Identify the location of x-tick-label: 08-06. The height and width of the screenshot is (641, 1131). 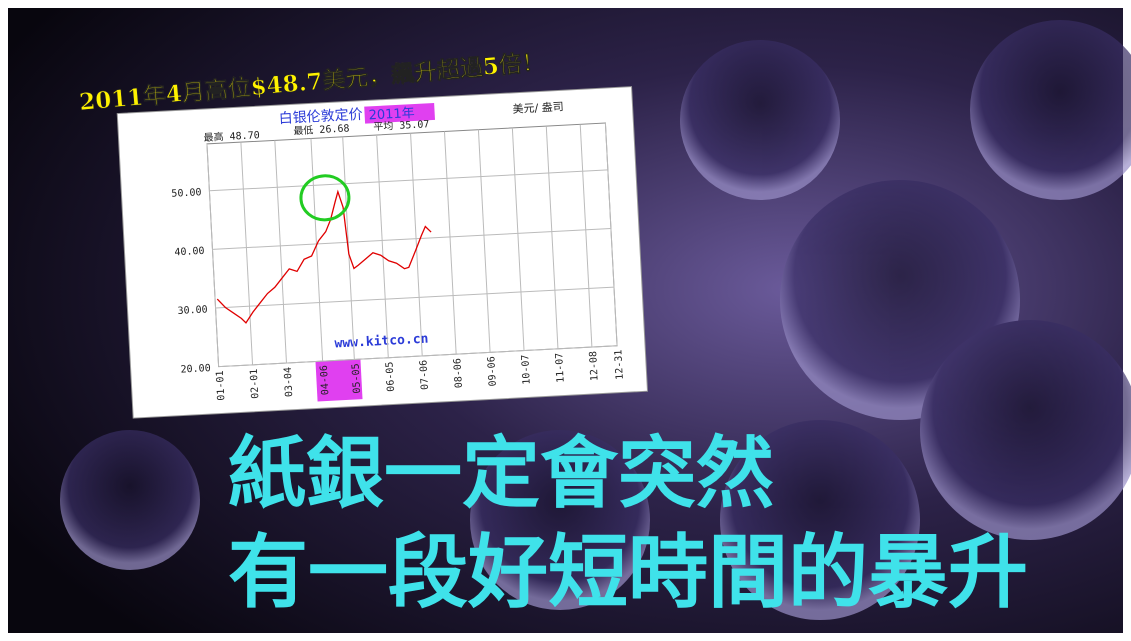
(458, 373).